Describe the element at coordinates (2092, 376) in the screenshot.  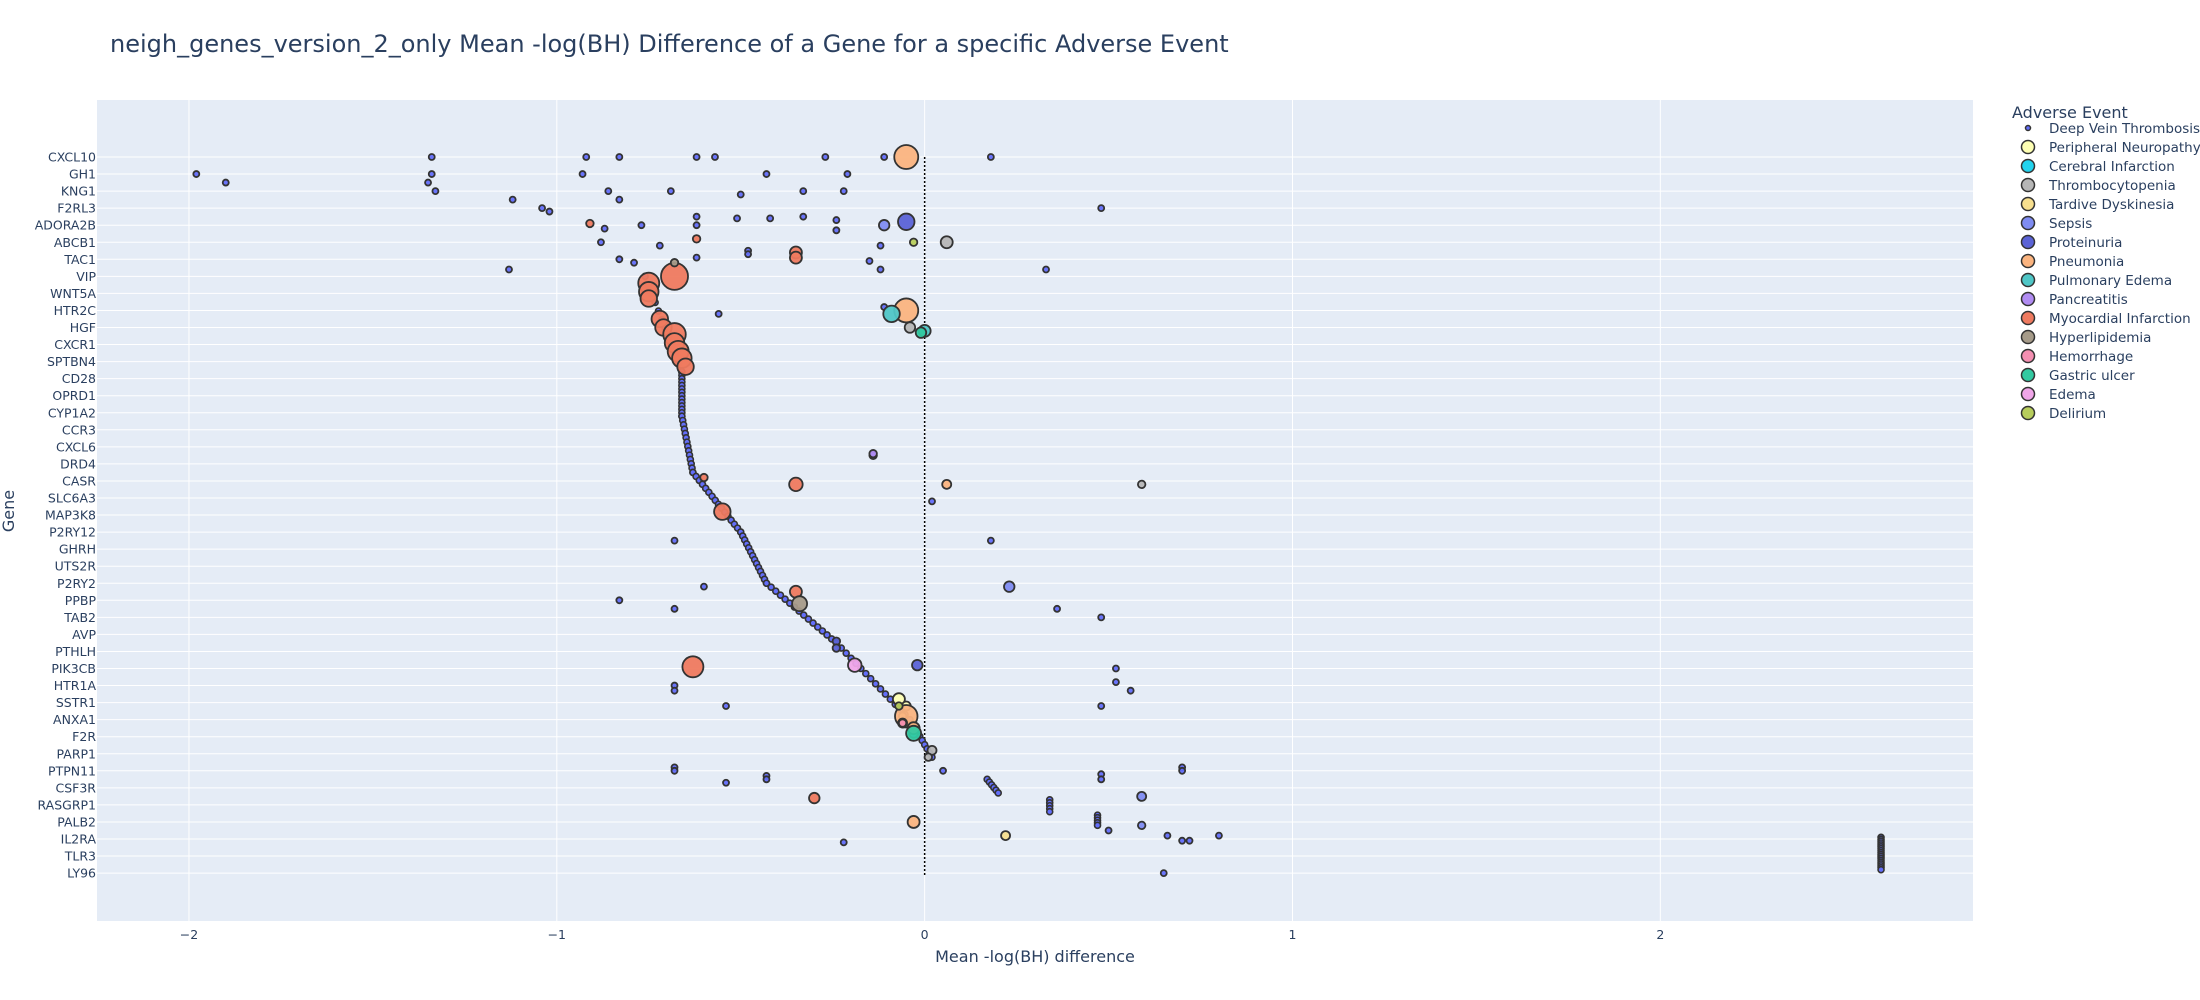
I see `legend-label: Gastric ulcer` at that location.